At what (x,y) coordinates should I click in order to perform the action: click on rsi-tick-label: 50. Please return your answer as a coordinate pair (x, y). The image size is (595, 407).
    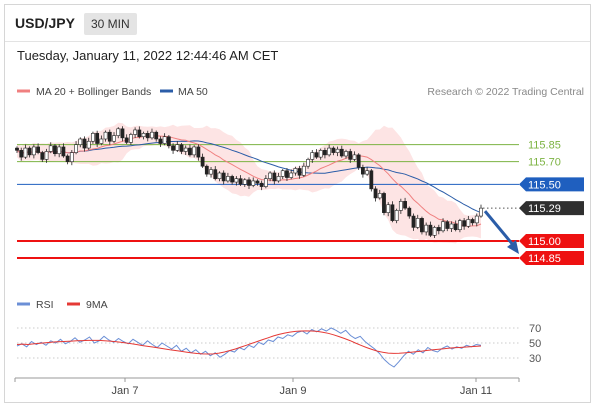
    Looking at the image, I should click on (535, 344).